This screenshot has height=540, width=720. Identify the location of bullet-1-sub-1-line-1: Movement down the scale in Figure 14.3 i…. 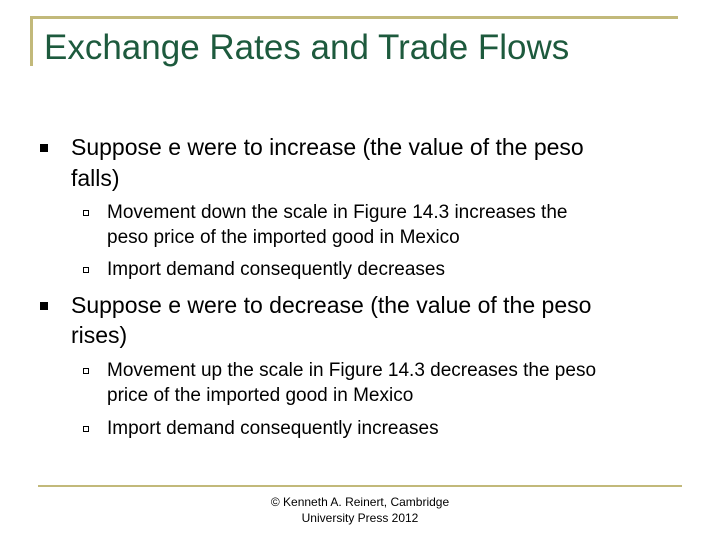
(337, 212).